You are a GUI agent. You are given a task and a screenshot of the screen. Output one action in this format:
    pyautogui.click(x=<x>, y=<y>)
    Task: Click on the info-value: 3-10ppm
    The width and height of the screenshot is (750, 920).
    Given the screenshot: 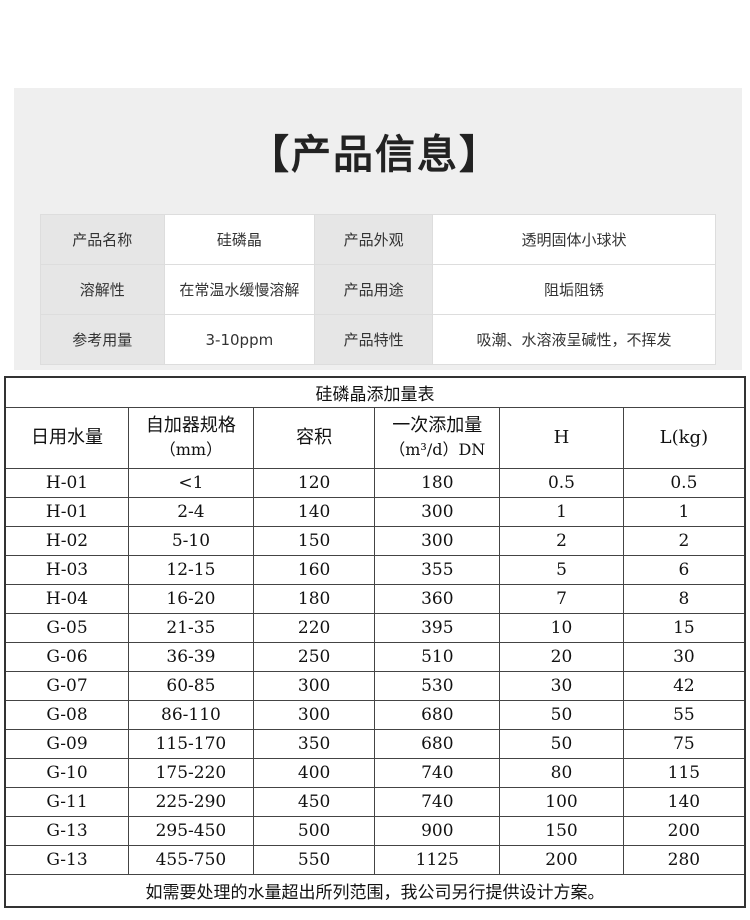 What is the action you would take?
    pyautogui.click(x=239, y=339)
    